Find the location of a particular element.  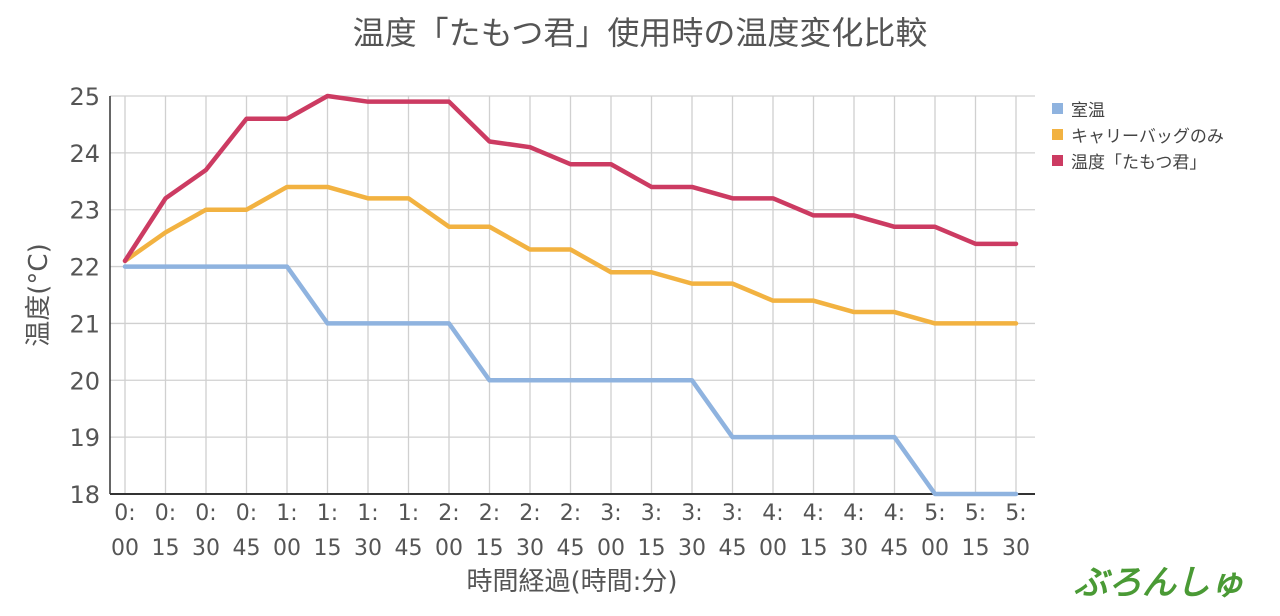

legend: 室温キャリーバッグのみ 温度「たもつ君」 is located at coordinates (1138, 134).